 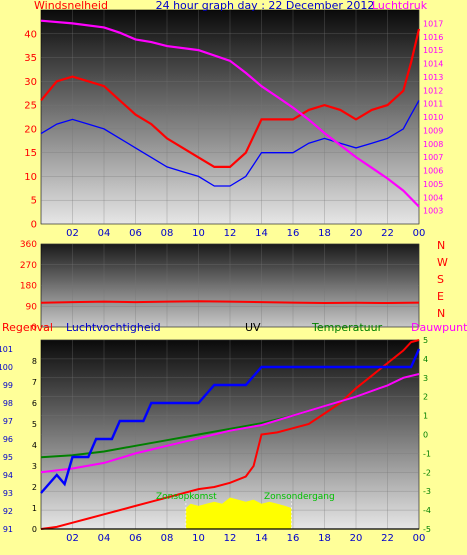 What do you see at coordinates (8, 421) in the screenshot?
I see `y-tick-label: 97` at bounding box center [8, 421].